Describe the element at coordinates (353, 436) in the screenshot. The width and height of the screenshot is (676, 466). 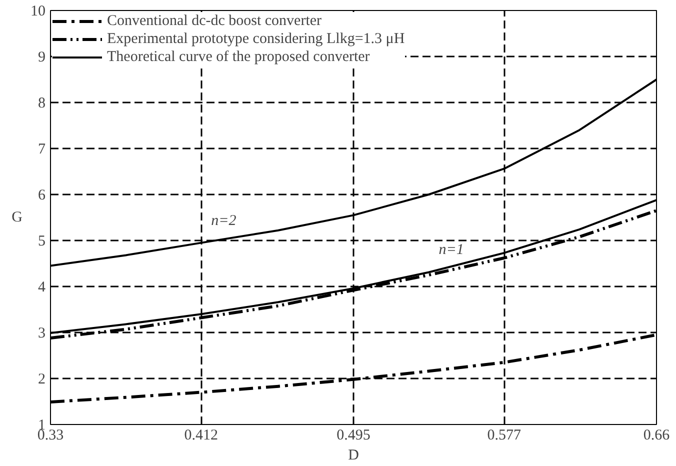
I see `x-tick-label: 0.495` at that location.